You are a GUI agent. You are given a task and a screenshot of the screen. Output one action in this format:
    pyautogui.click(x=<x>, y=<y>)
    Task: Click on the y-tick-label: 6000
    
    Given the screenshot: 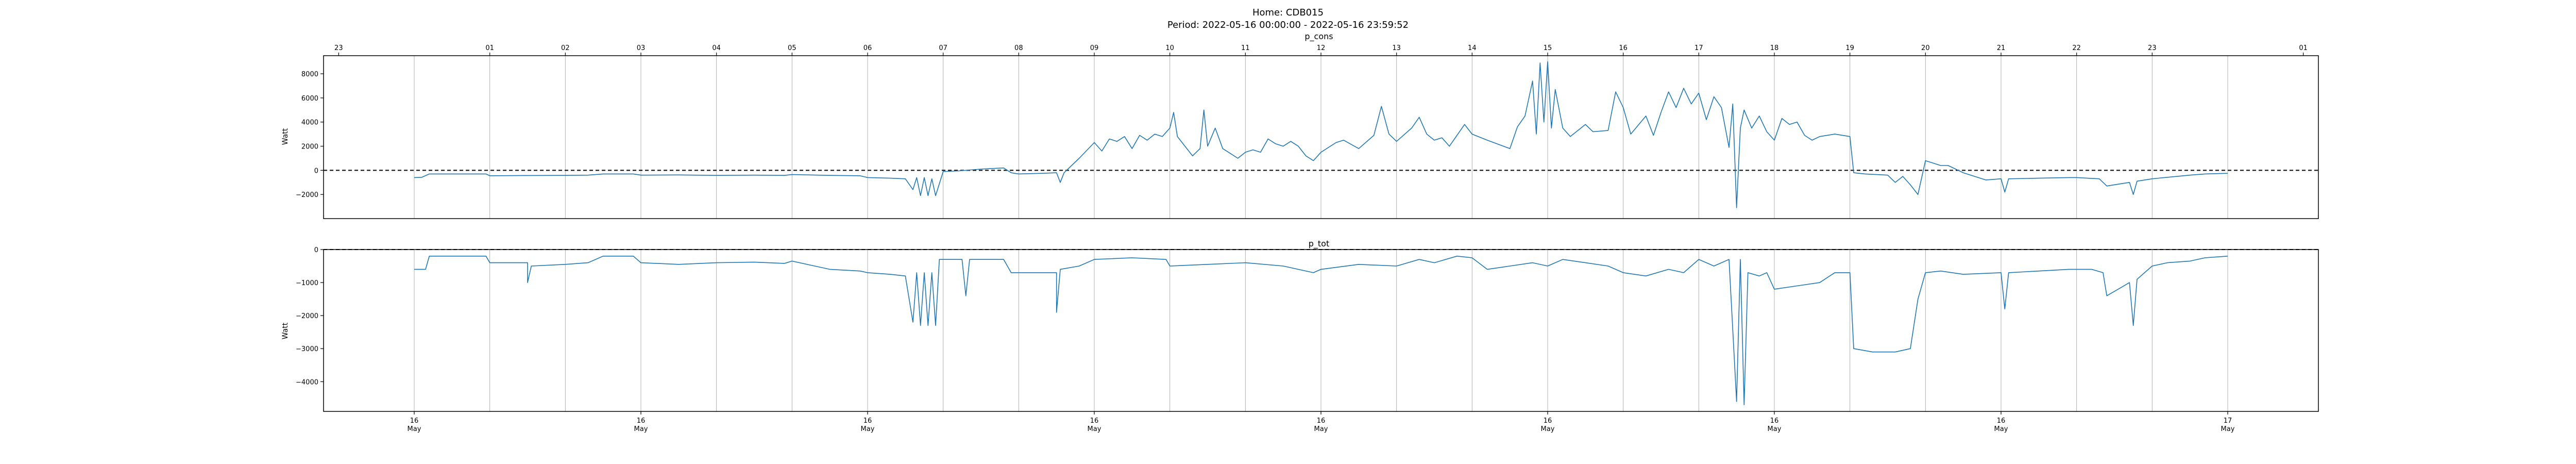 What is the action you would take?
    pyautogui.click(x=309, y=99)
    